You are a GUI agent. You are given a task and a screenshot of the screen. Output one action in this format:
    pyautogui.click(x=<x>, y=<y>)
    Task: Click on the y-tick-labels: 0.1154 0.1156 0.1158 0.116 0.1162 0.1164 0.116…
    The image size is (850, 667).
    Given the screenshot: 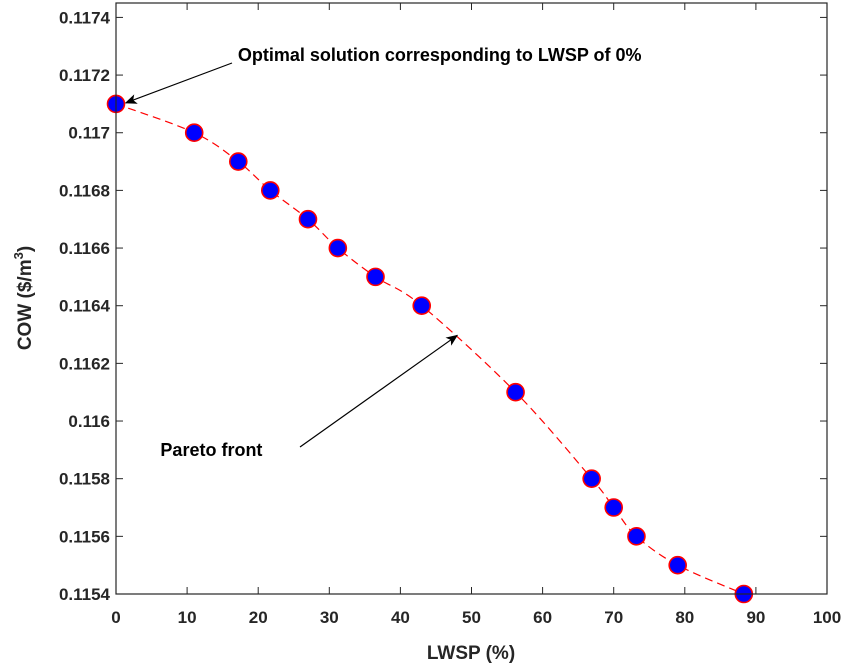 What is the action you would take?
    pyautogui.click(x=85, y=306)
    